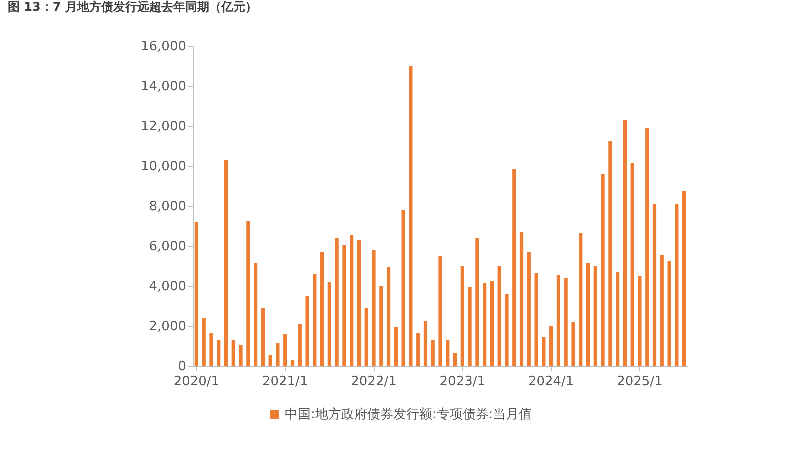 This screenshot has width=798, height=450. I want to click on x-tick-label: 2024/1, so click(551, 382).